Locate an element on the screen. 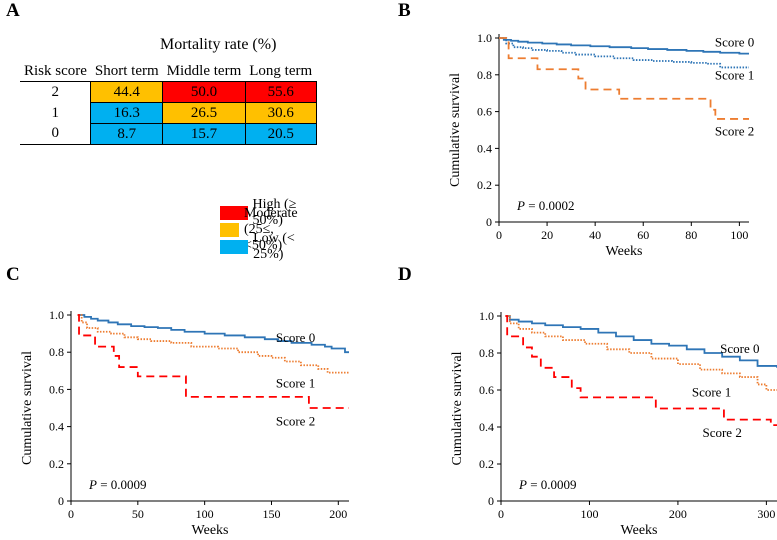 This screenshot has height=540, width=777. x-tick-label-b: 0 is located at coordinates (499, 235).